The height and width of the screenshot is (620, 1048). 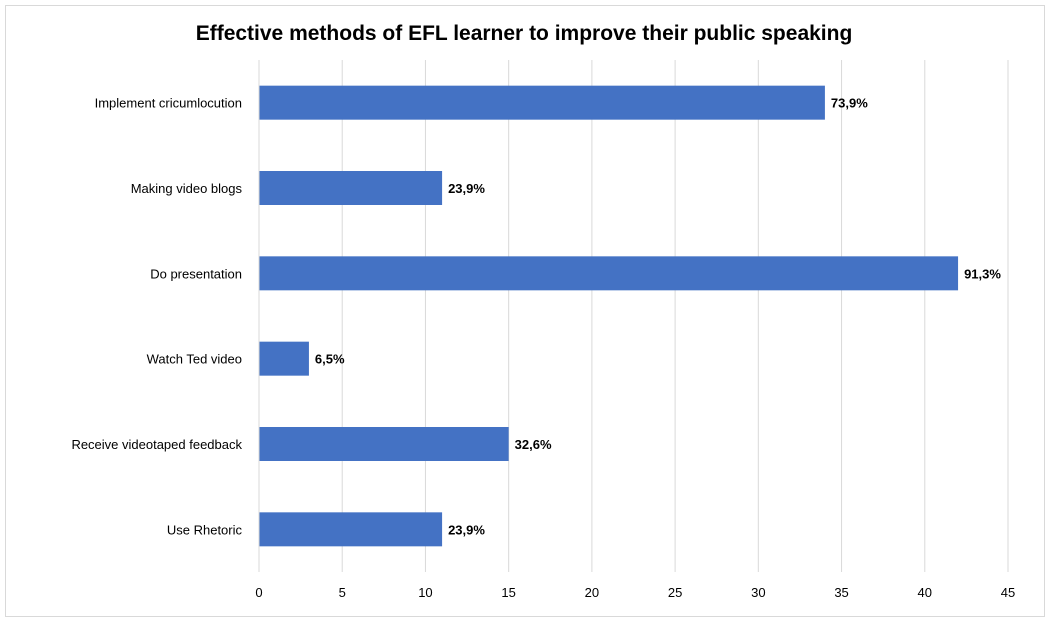 I want to click on data-label: 91,3%, so click(x=982, y=273).